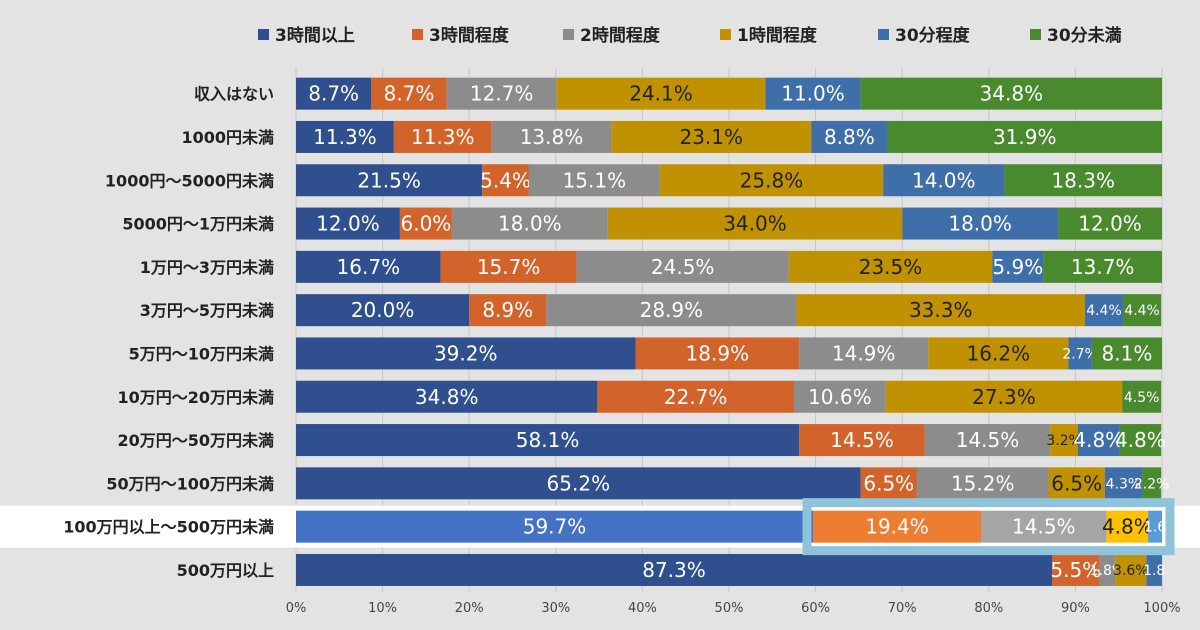  I want to click on x-tick-label: 20%, so click(469, 608).